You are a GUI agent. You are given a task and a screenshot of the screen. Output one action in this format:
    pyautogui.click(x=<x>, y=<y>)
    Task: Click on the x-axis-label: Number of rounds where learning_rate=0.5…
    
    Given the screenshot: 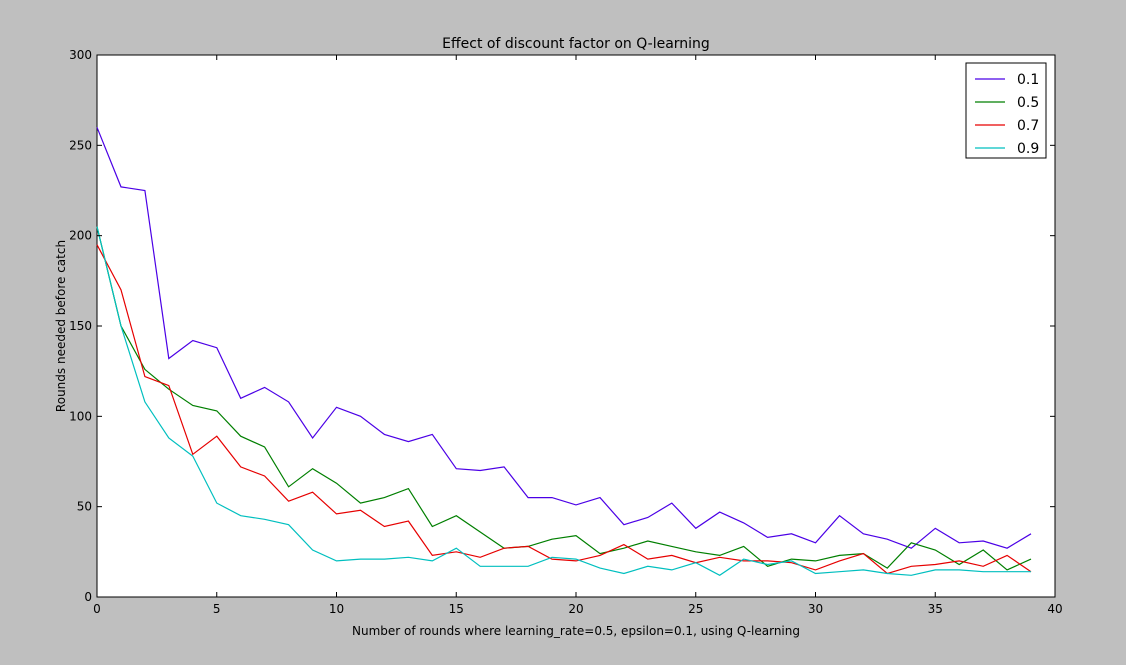 What is the action you would take?
    pyautogui.click(x=576, y=631)
    